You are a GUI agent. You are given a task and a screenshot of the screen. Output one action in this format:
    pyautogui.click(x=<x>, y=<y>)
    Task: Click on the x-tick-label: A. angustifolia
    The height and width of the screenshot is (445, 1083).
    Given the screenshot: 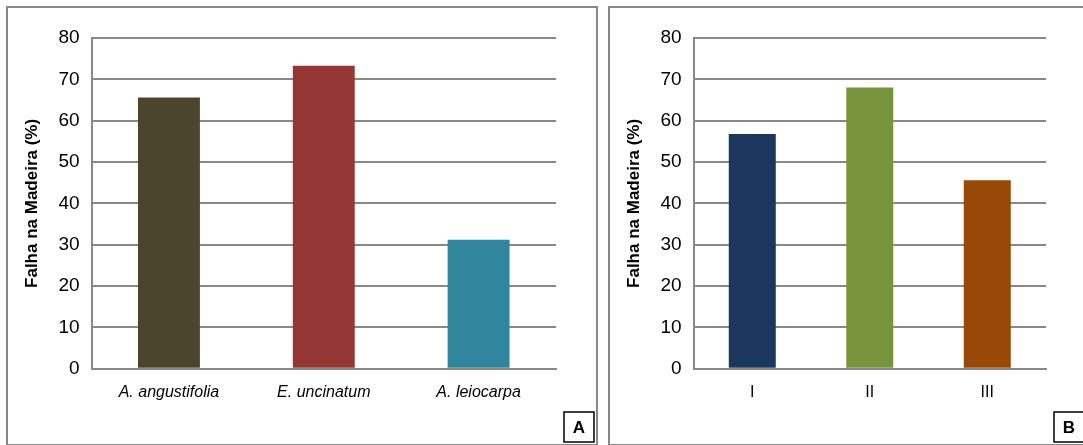 What is the action you would take?
    pyautogui.click(x=168, y=391)
    